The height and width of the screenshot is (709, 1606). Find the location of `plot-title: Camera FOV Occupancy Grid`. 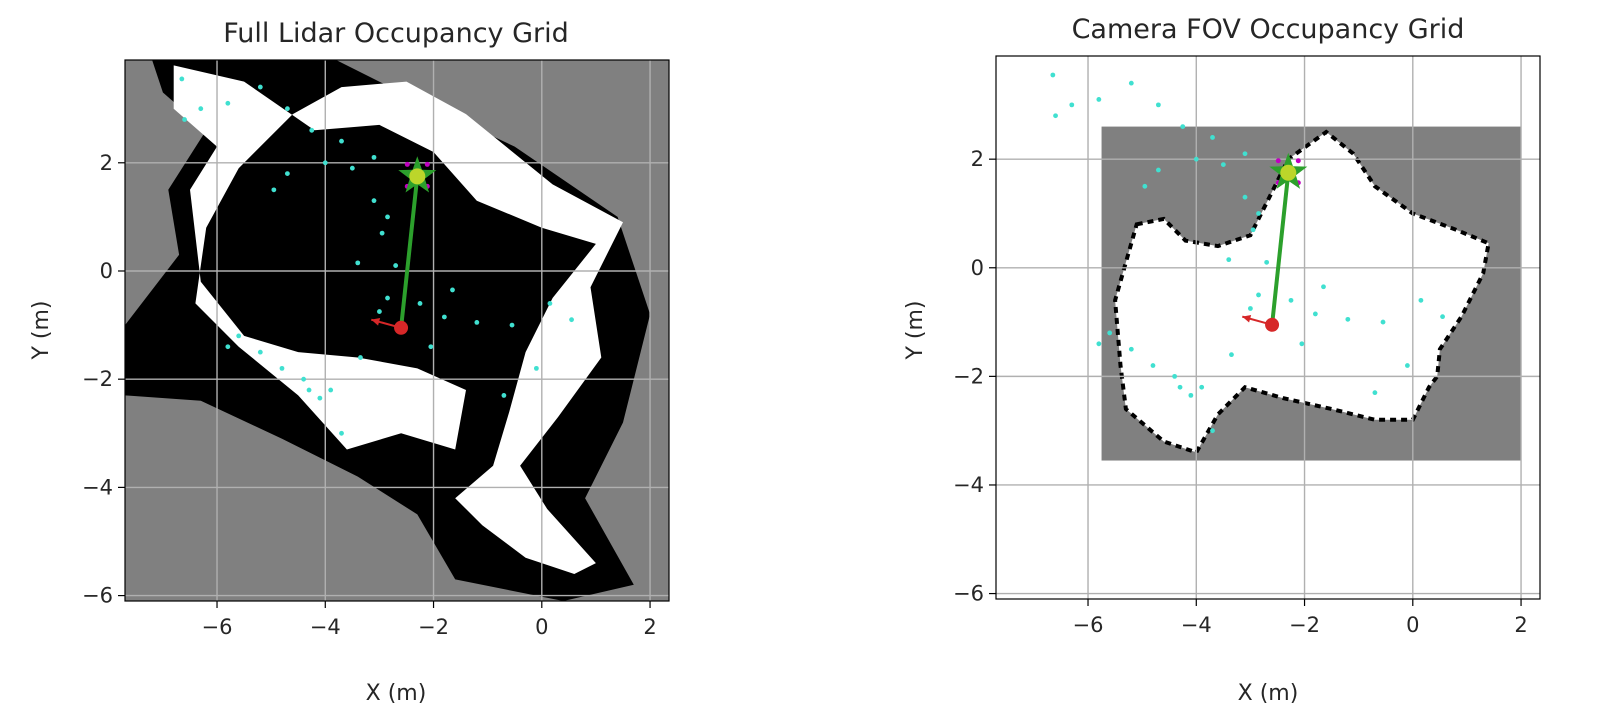

plot-title: Camera FOV Occupancy Grid is located at coordinates (1268, 29).